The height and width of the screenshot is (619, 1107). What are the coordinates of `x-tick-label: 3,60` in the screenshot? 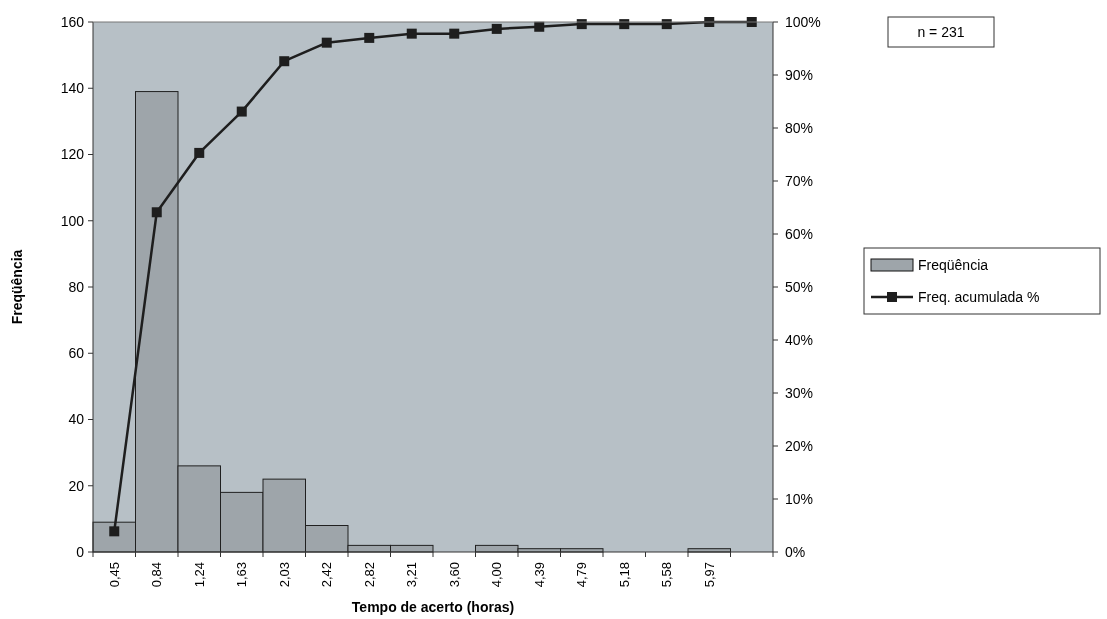 It's located at (454, 575).